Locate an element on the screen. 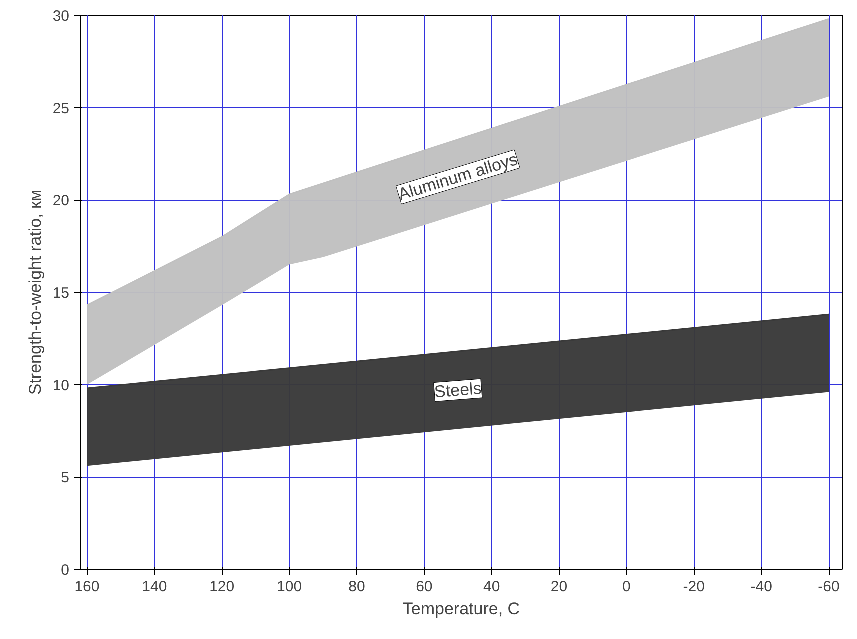 This screenshot has width=857, height=639. x-tick-label: 0 is located at coordinates (626, 587).